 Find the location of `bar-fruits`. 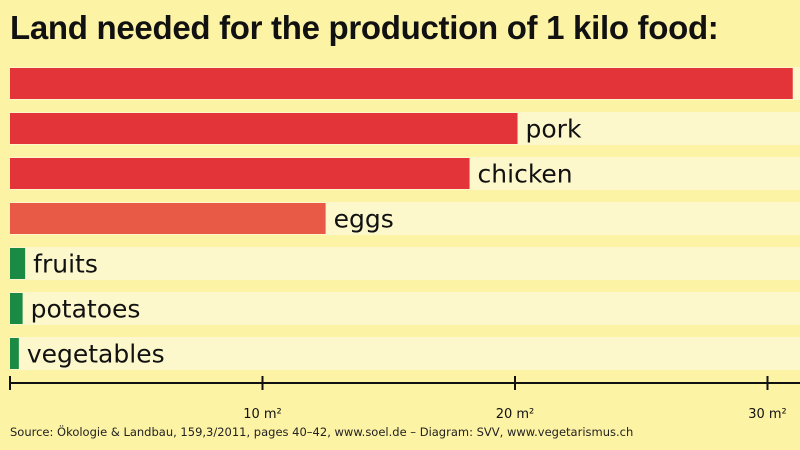

bar-fruits is located at coordinates (18, 263).